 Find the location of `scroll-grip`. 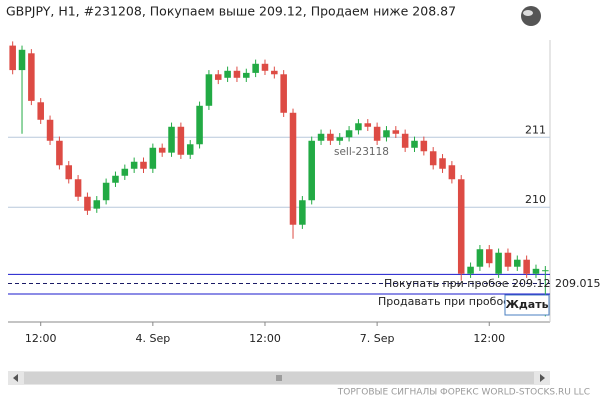

scroll-grip is located at coordinates (279, 378).